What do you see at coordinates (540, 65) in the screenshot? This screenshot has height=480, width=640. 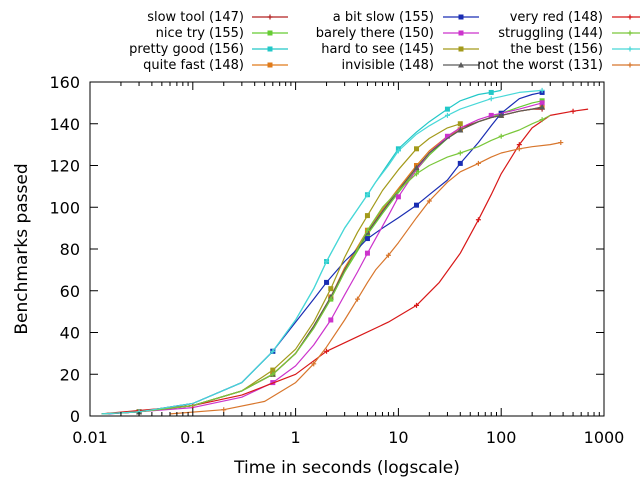 I see `legend-label: not the worst (131)` at bounding box center [540, 65].